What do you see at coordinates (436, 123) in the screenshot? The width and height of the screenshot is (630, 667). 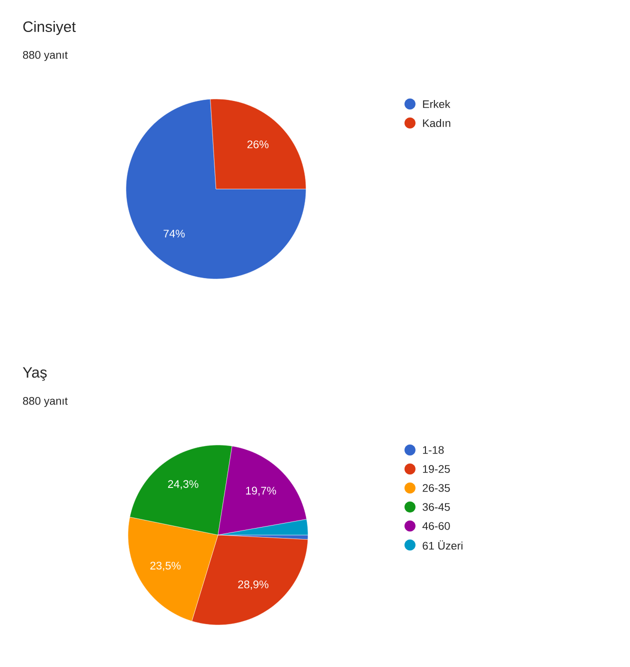 I see `legend-label: Kadın` at bounding box center [436, 123].